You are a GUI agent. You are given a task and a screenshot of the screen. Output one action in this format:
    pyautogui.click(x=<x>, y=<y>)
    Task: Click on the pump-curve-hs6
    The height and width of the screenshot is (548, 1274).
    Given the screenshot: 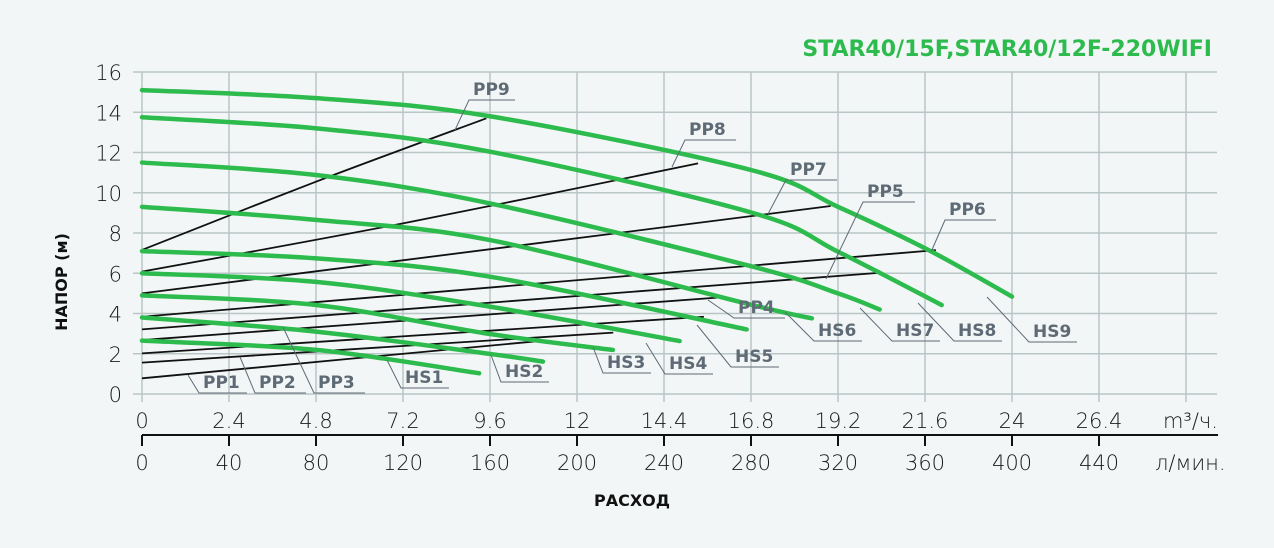 What is the action you would take?
    pyautogui.click(x=477, y=262)
    